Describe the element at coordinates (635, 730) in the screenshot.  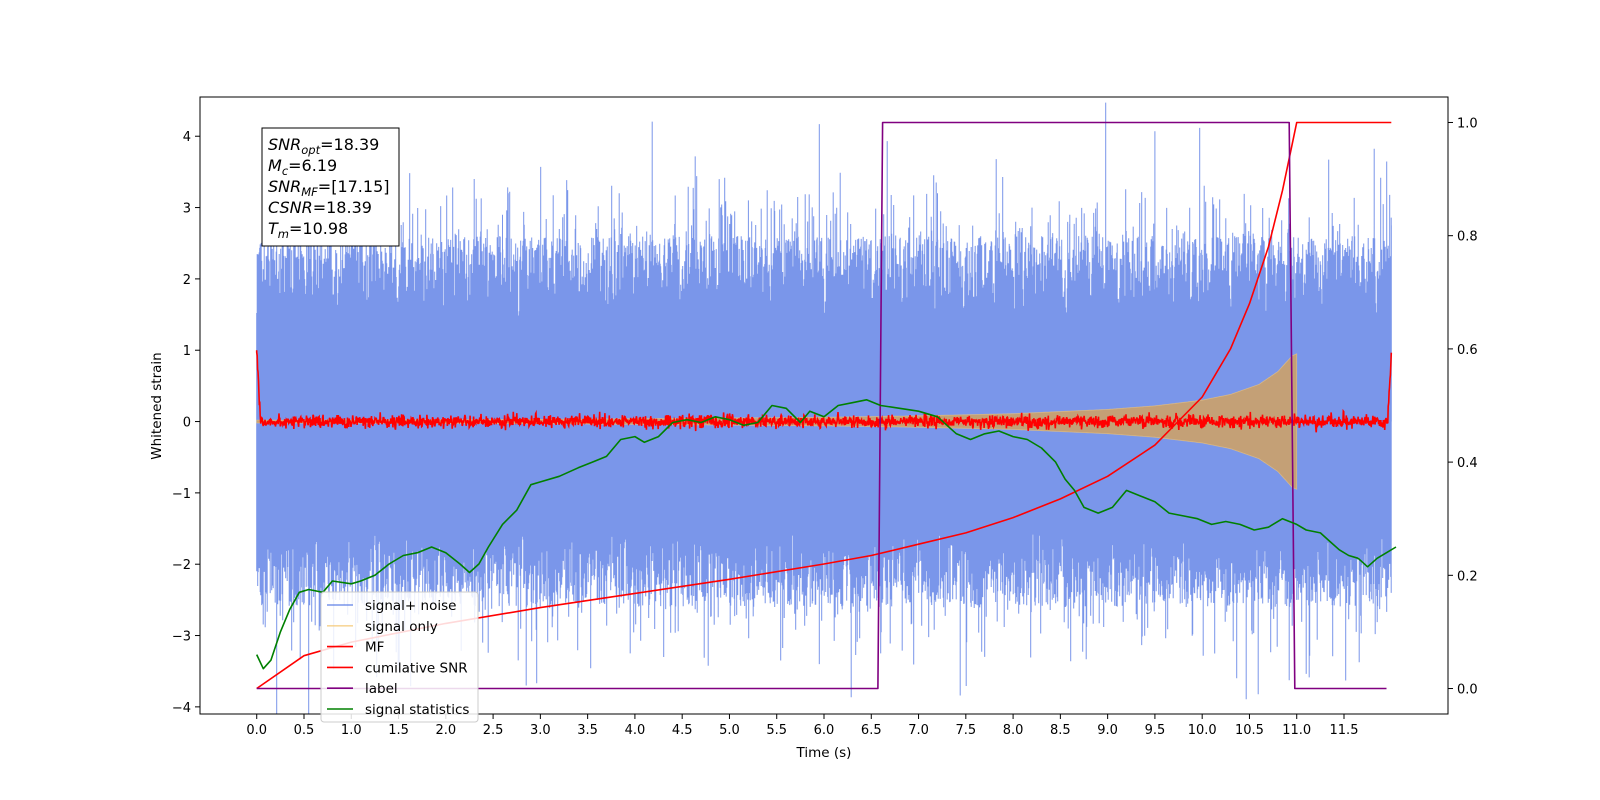
I see `x-tick-label: 4.0` at that location.